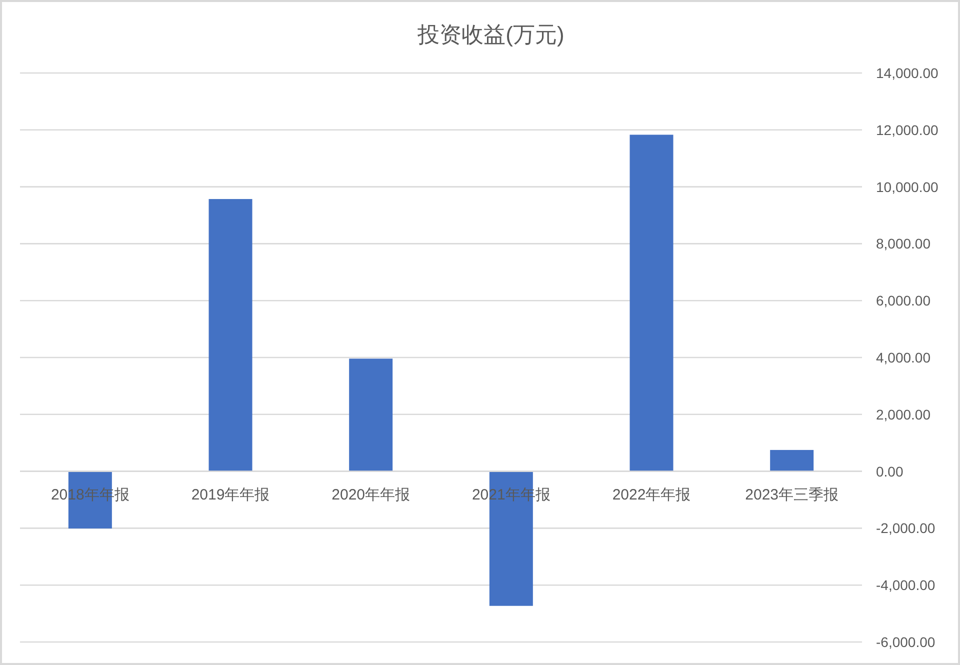  I want to click on y-tick-label: -4,000.00, so click(906, 585).